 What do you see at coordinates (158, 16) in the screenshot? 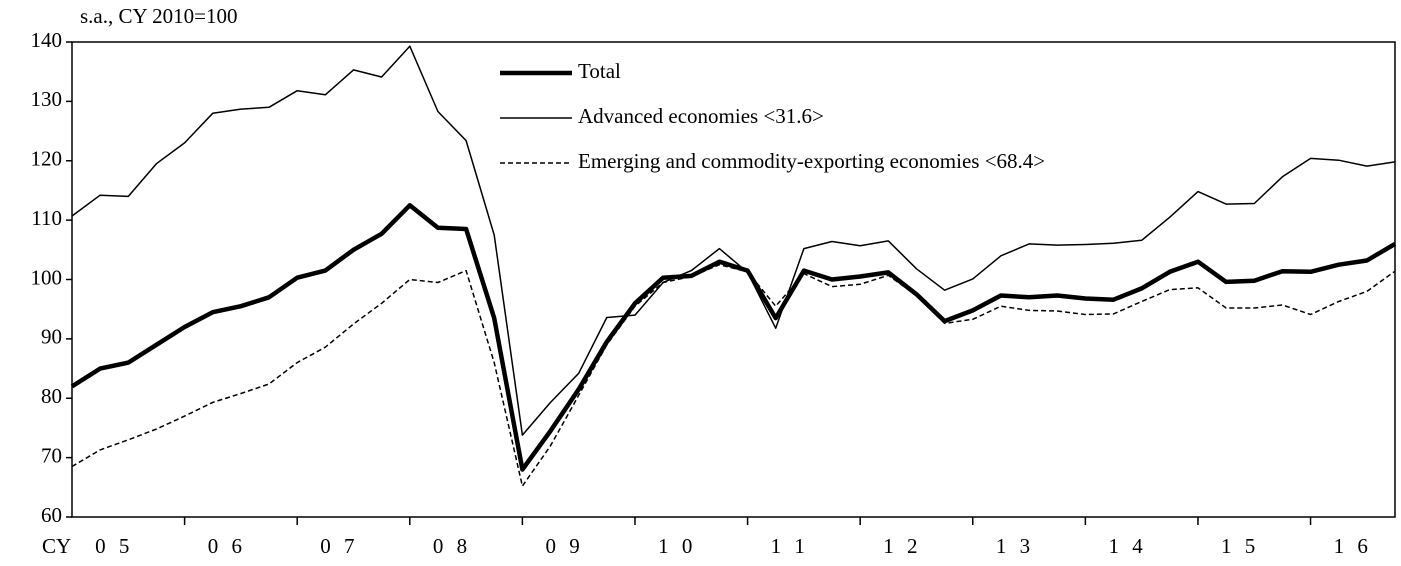
I see `chart-title: s.a., CY 2010=100` at bounding box center [158, 16].